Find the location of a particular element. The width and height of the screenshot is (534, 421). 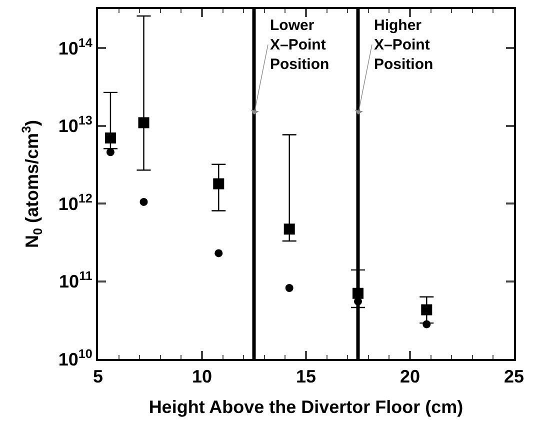

y-tick-label: 10$^{10}$ is located at coordinates (75, 358).